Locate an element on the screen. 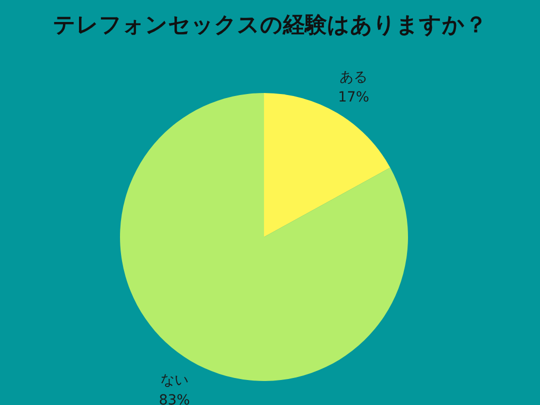 This screenshot has height=405, width=540. slice-label: ない is located at coordinates (174, 380).